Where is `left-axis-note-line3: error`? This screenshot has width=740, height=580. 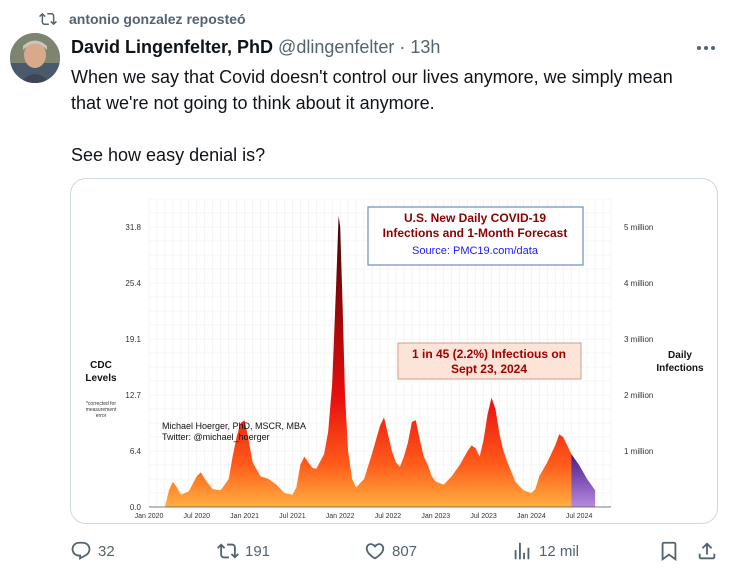
left-axis-note-line3: error is located at coordinates (101, 416).